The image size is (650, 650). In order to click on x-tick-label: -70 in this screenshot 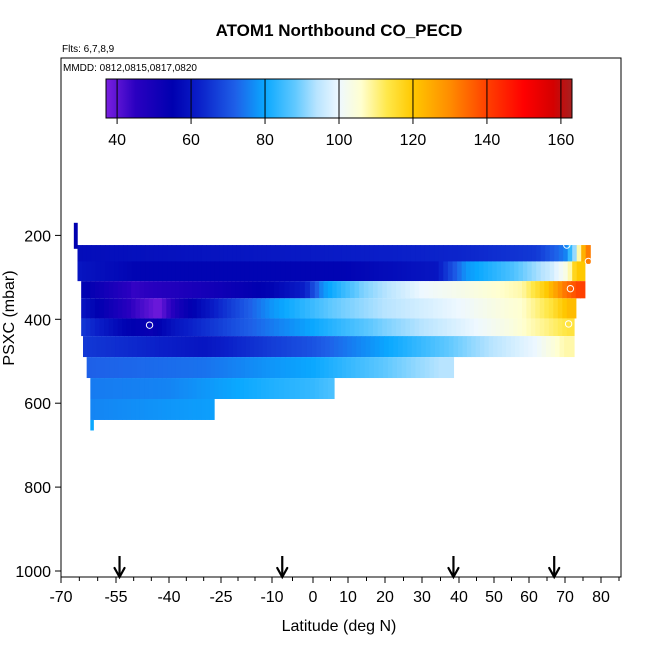, I will do `click(60, 597)`.